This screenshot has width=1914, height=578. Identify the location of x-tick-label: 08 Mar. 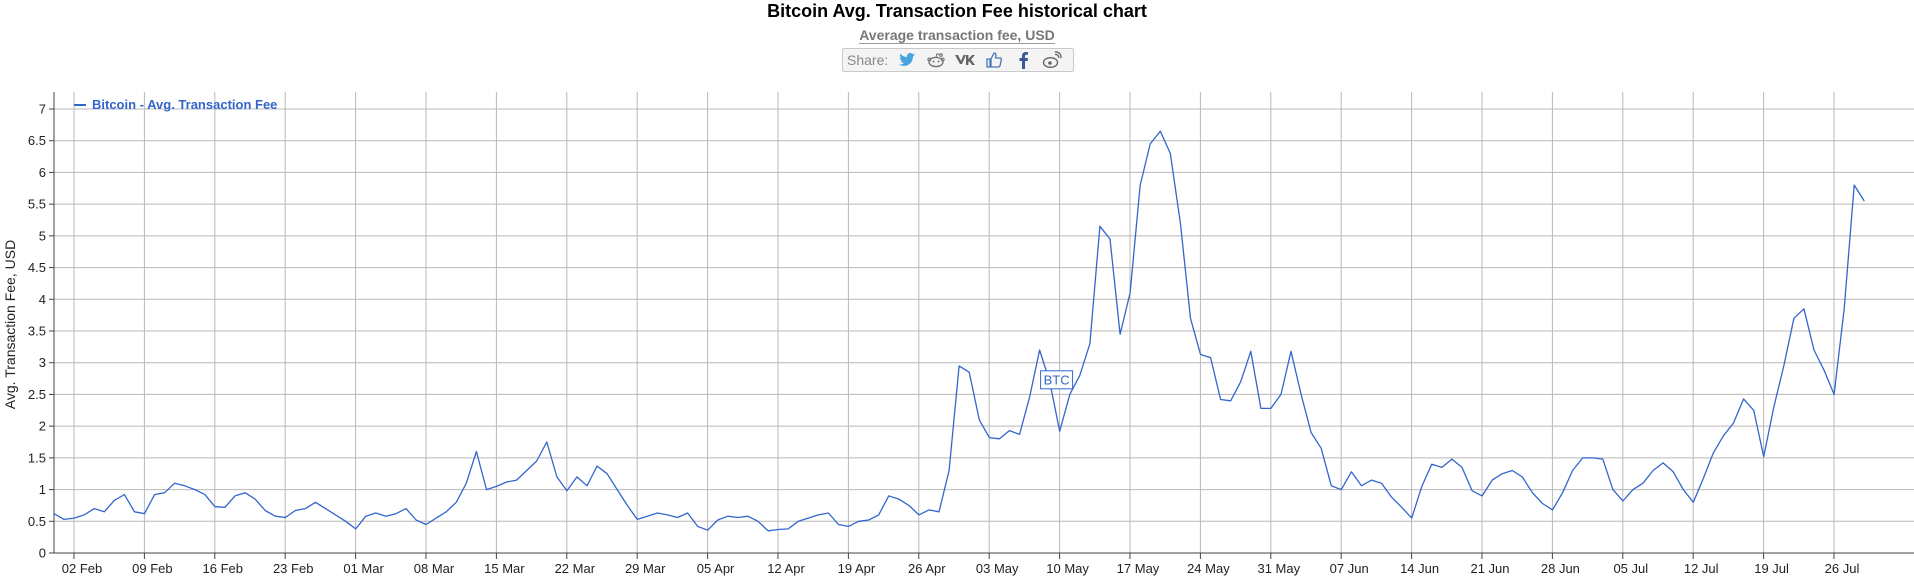
(434, 568).